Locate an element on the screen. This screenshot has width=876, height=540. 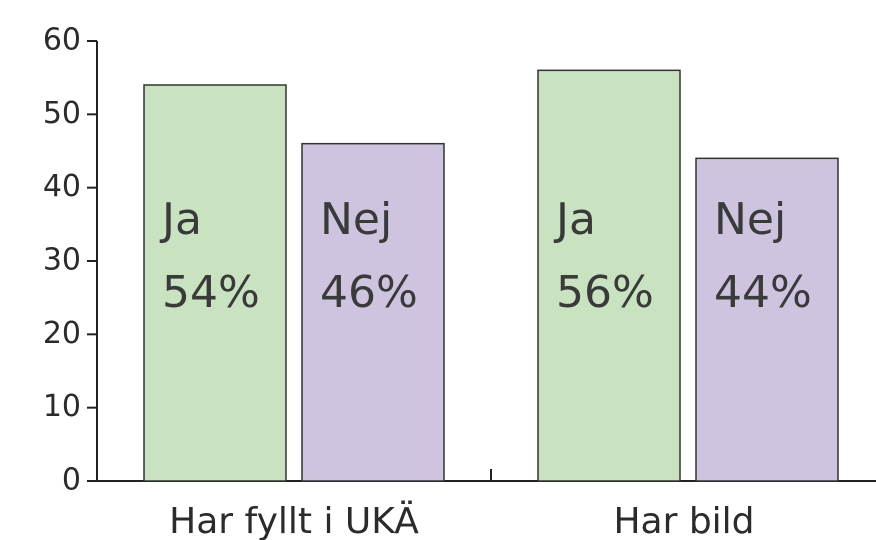
y-tick-label: 30 is located at coordinates (62, 260).